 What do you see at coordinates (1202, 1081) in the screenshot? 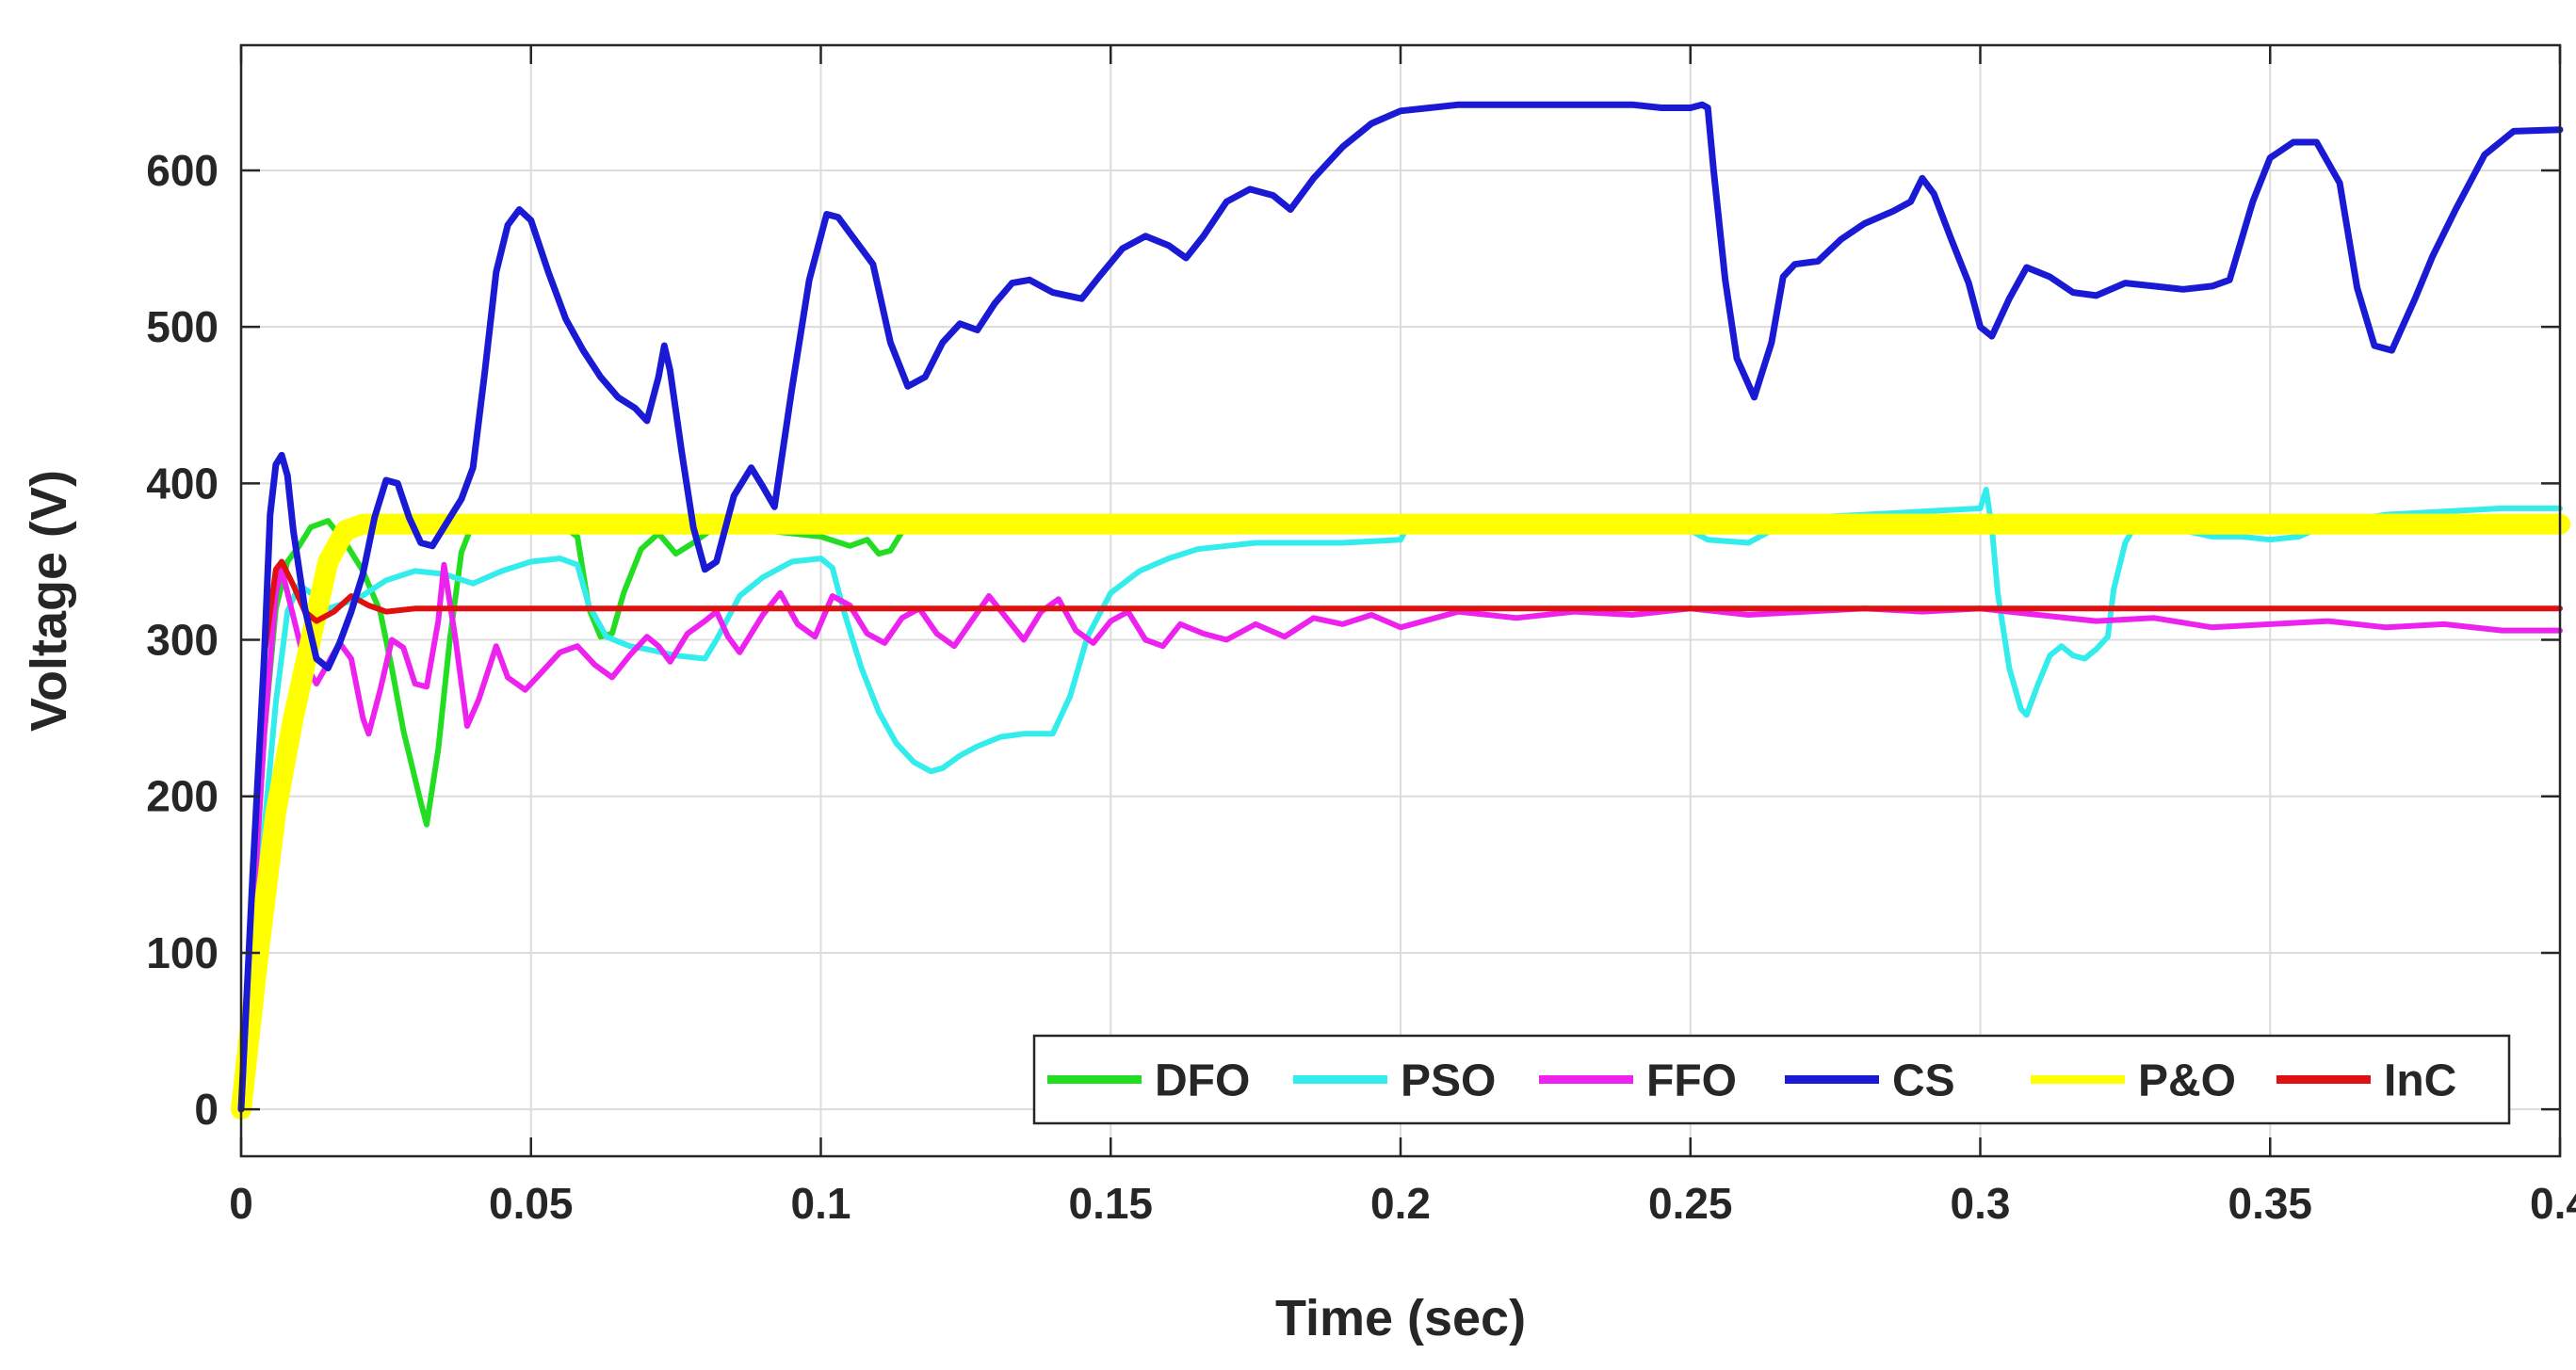
I see `legend-label-dfo: DFO` at bounding box center [1202, 1081].